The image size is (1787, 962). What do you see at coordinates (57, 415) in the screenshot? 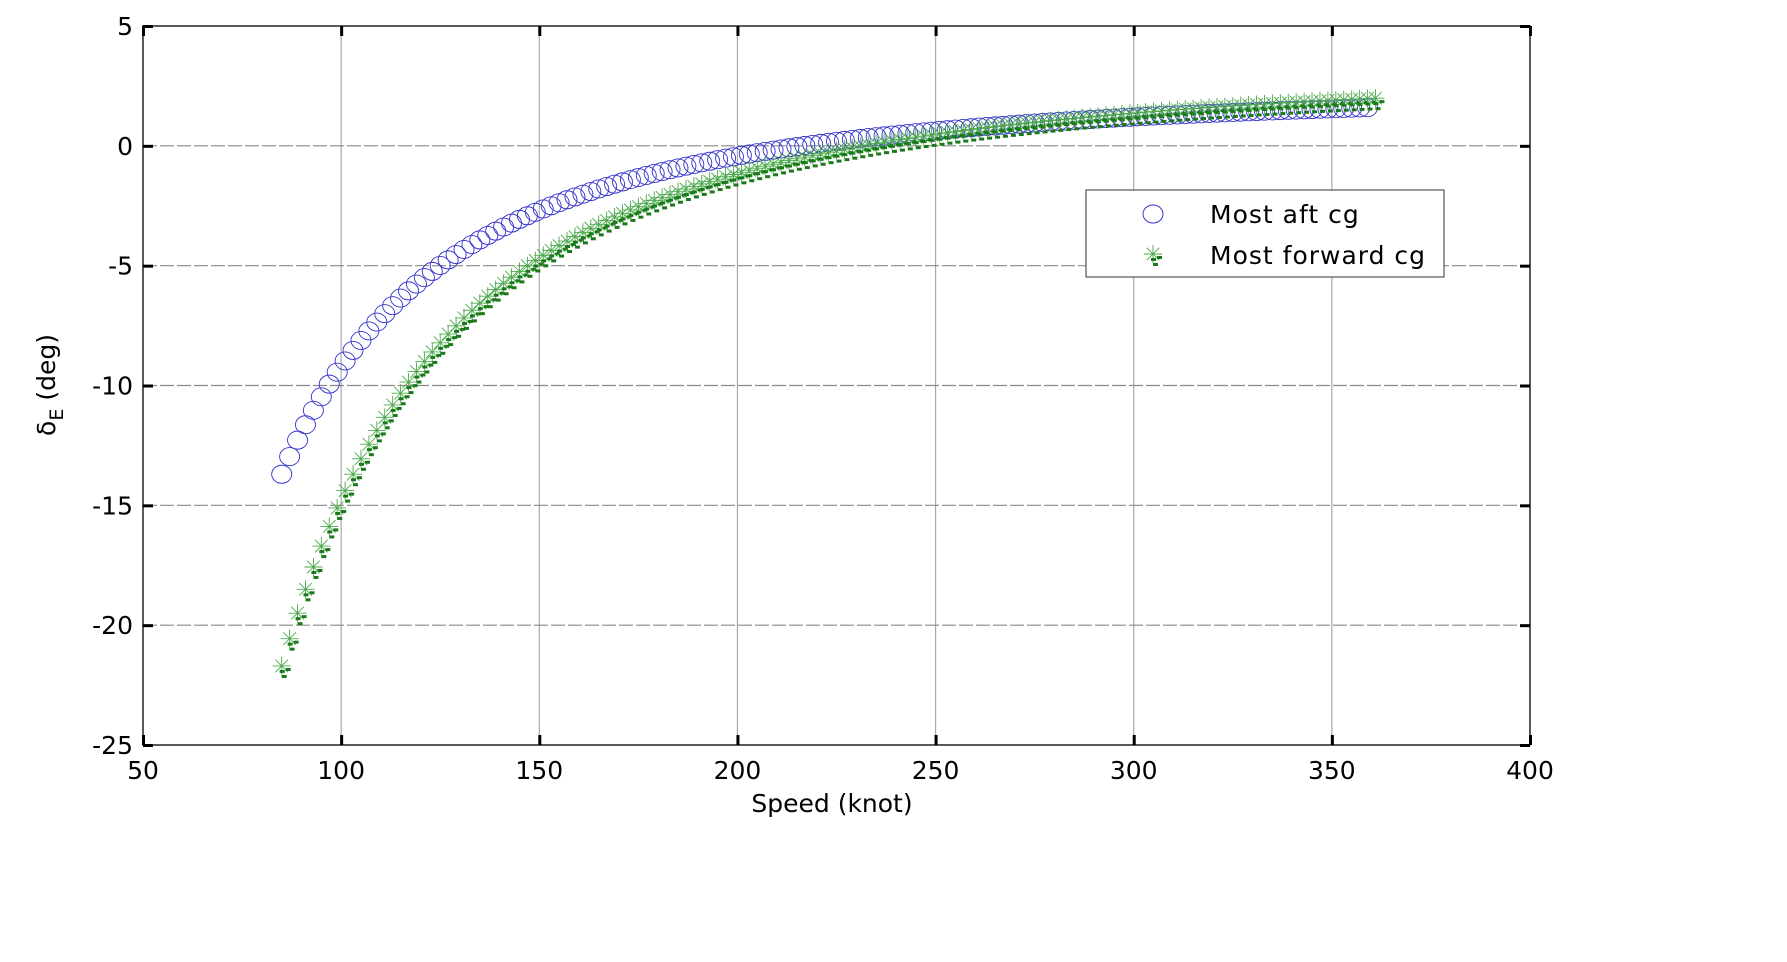
I see `y-axis-label-subscript: E` at bounding box center [57, 415].